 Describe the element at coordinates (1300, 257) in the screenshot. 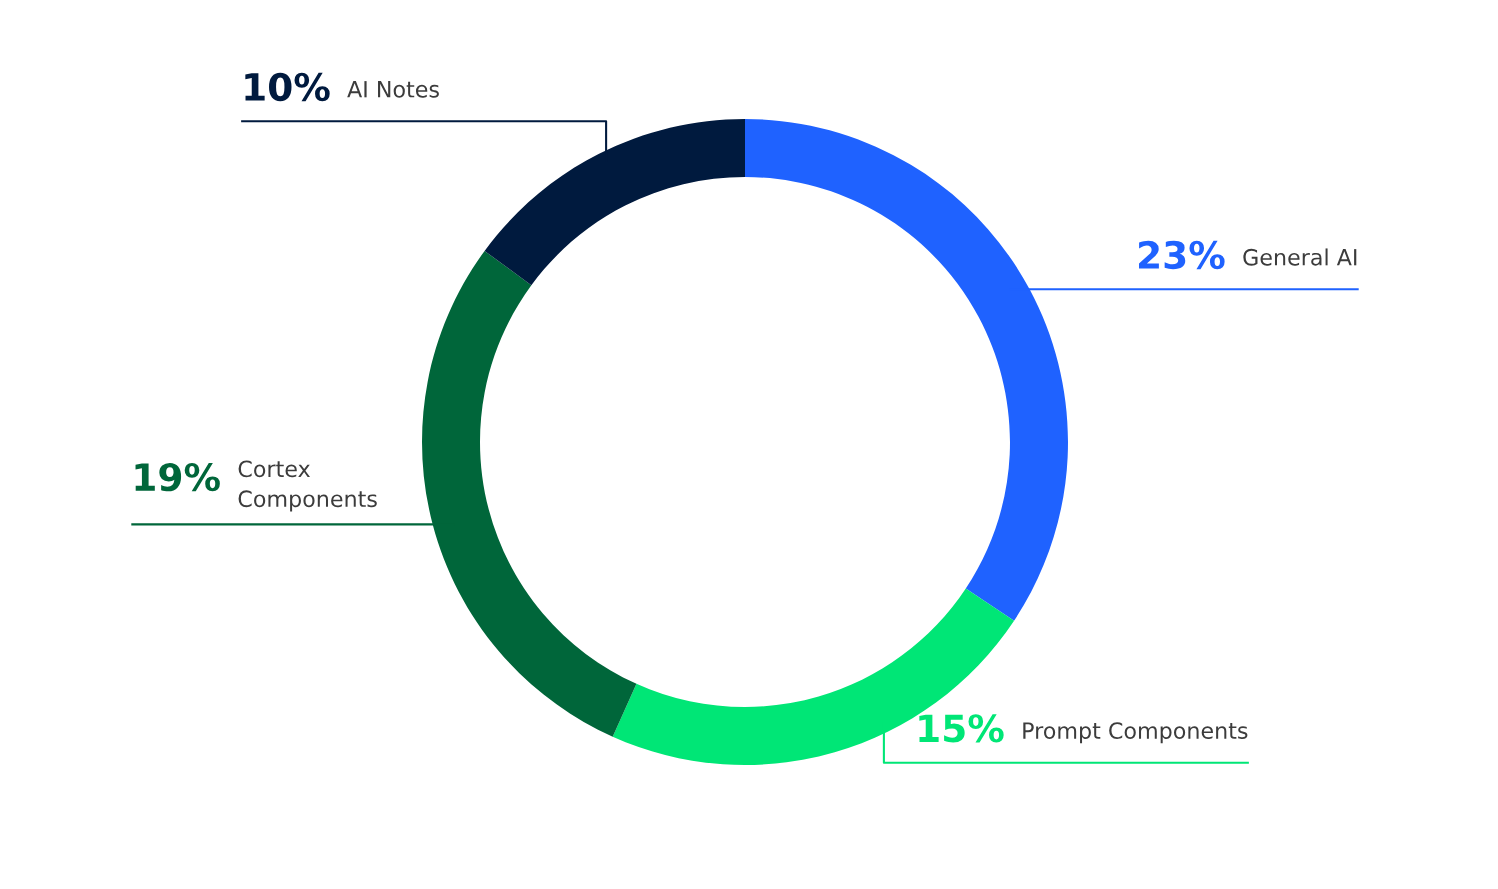

I see `slice-label: General AI` at that location.